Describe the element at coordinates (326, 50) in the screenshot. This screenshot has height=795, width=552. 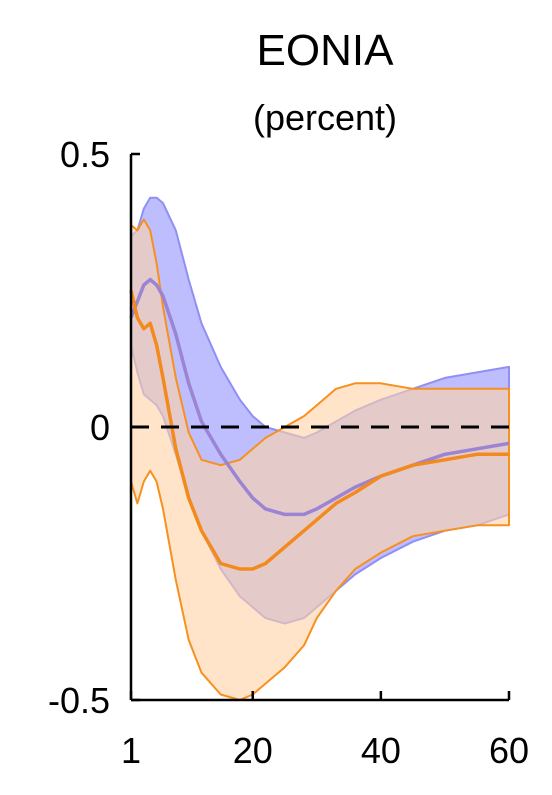
I see `chart-title: EONIA` at that location.